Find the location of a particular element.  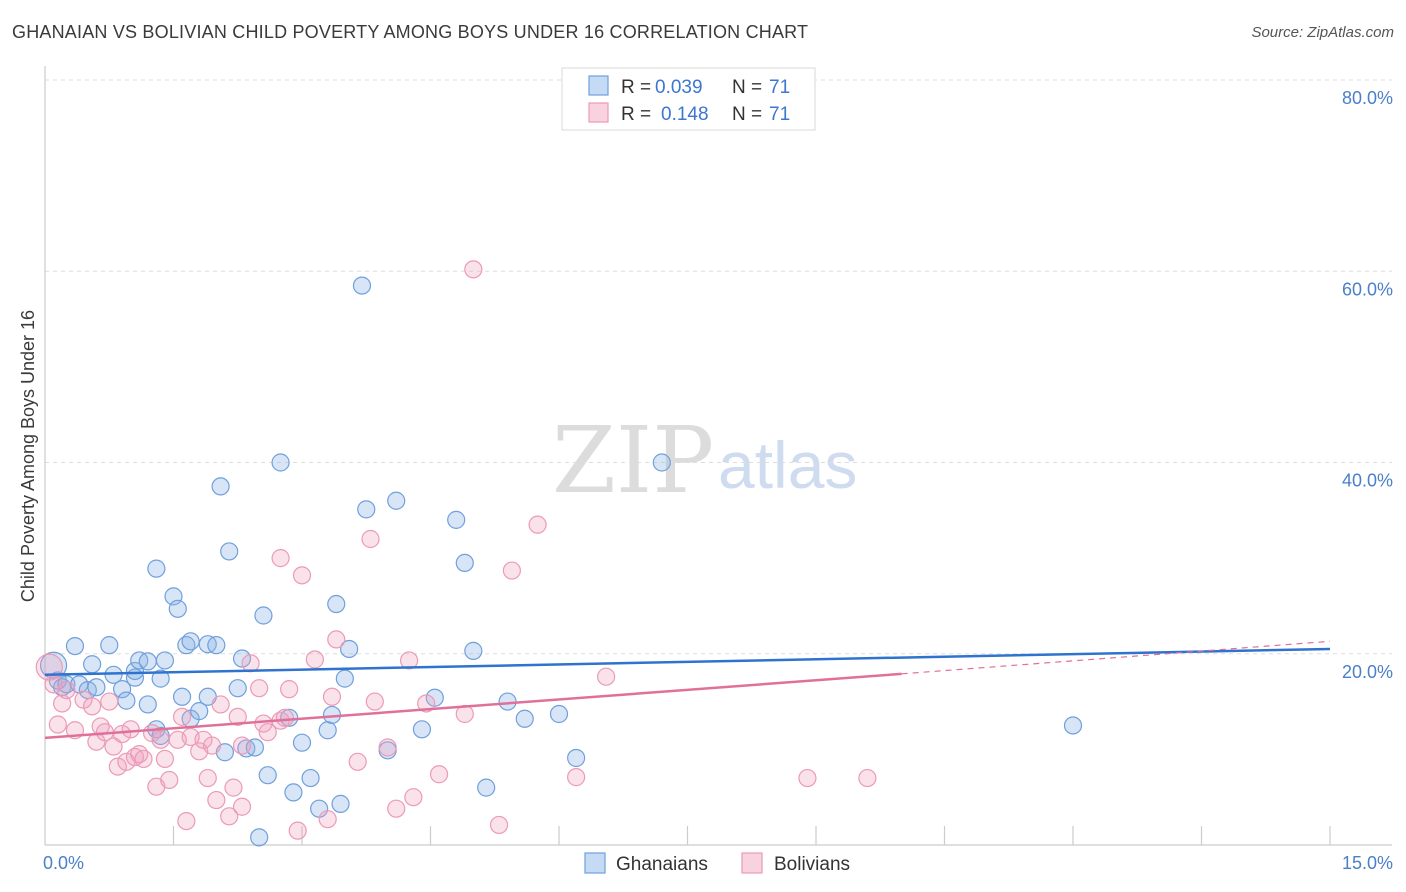

legend-n-label-1: N = is located at coordinates (747, 87).